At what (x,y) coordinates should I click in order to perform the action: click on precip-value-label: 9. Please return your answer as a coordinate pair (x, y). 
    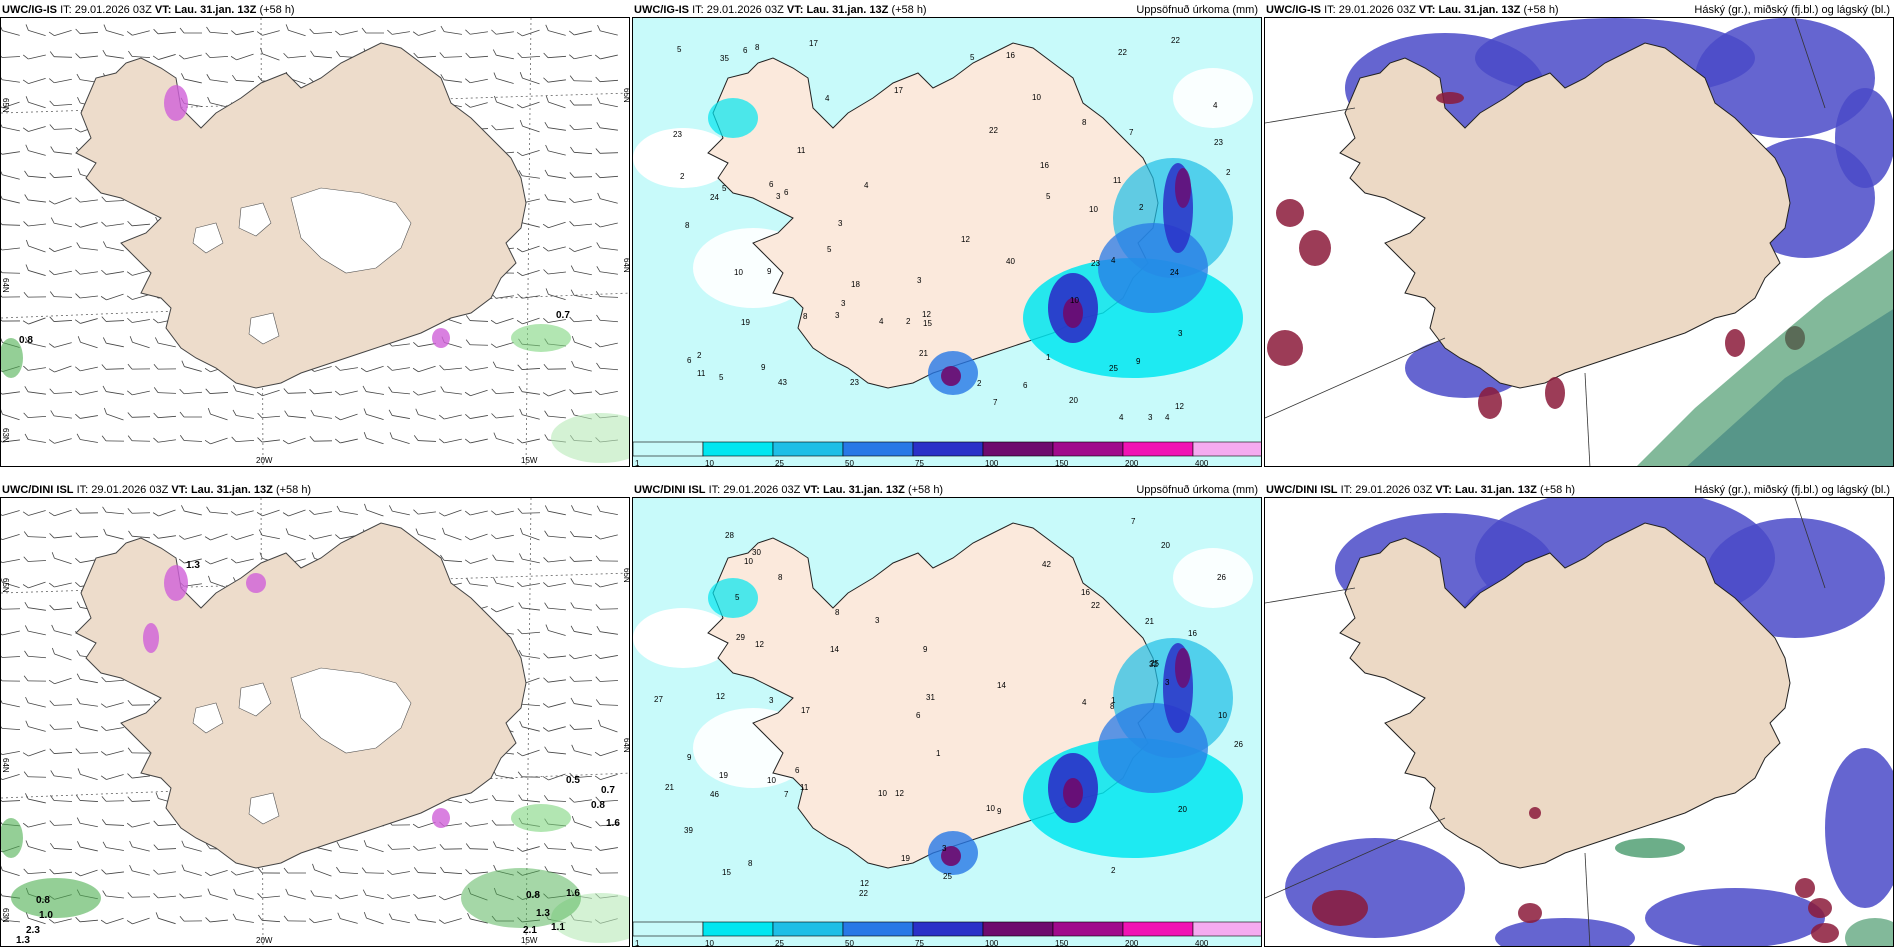
    Looking at the image, I should click on (925, 649).